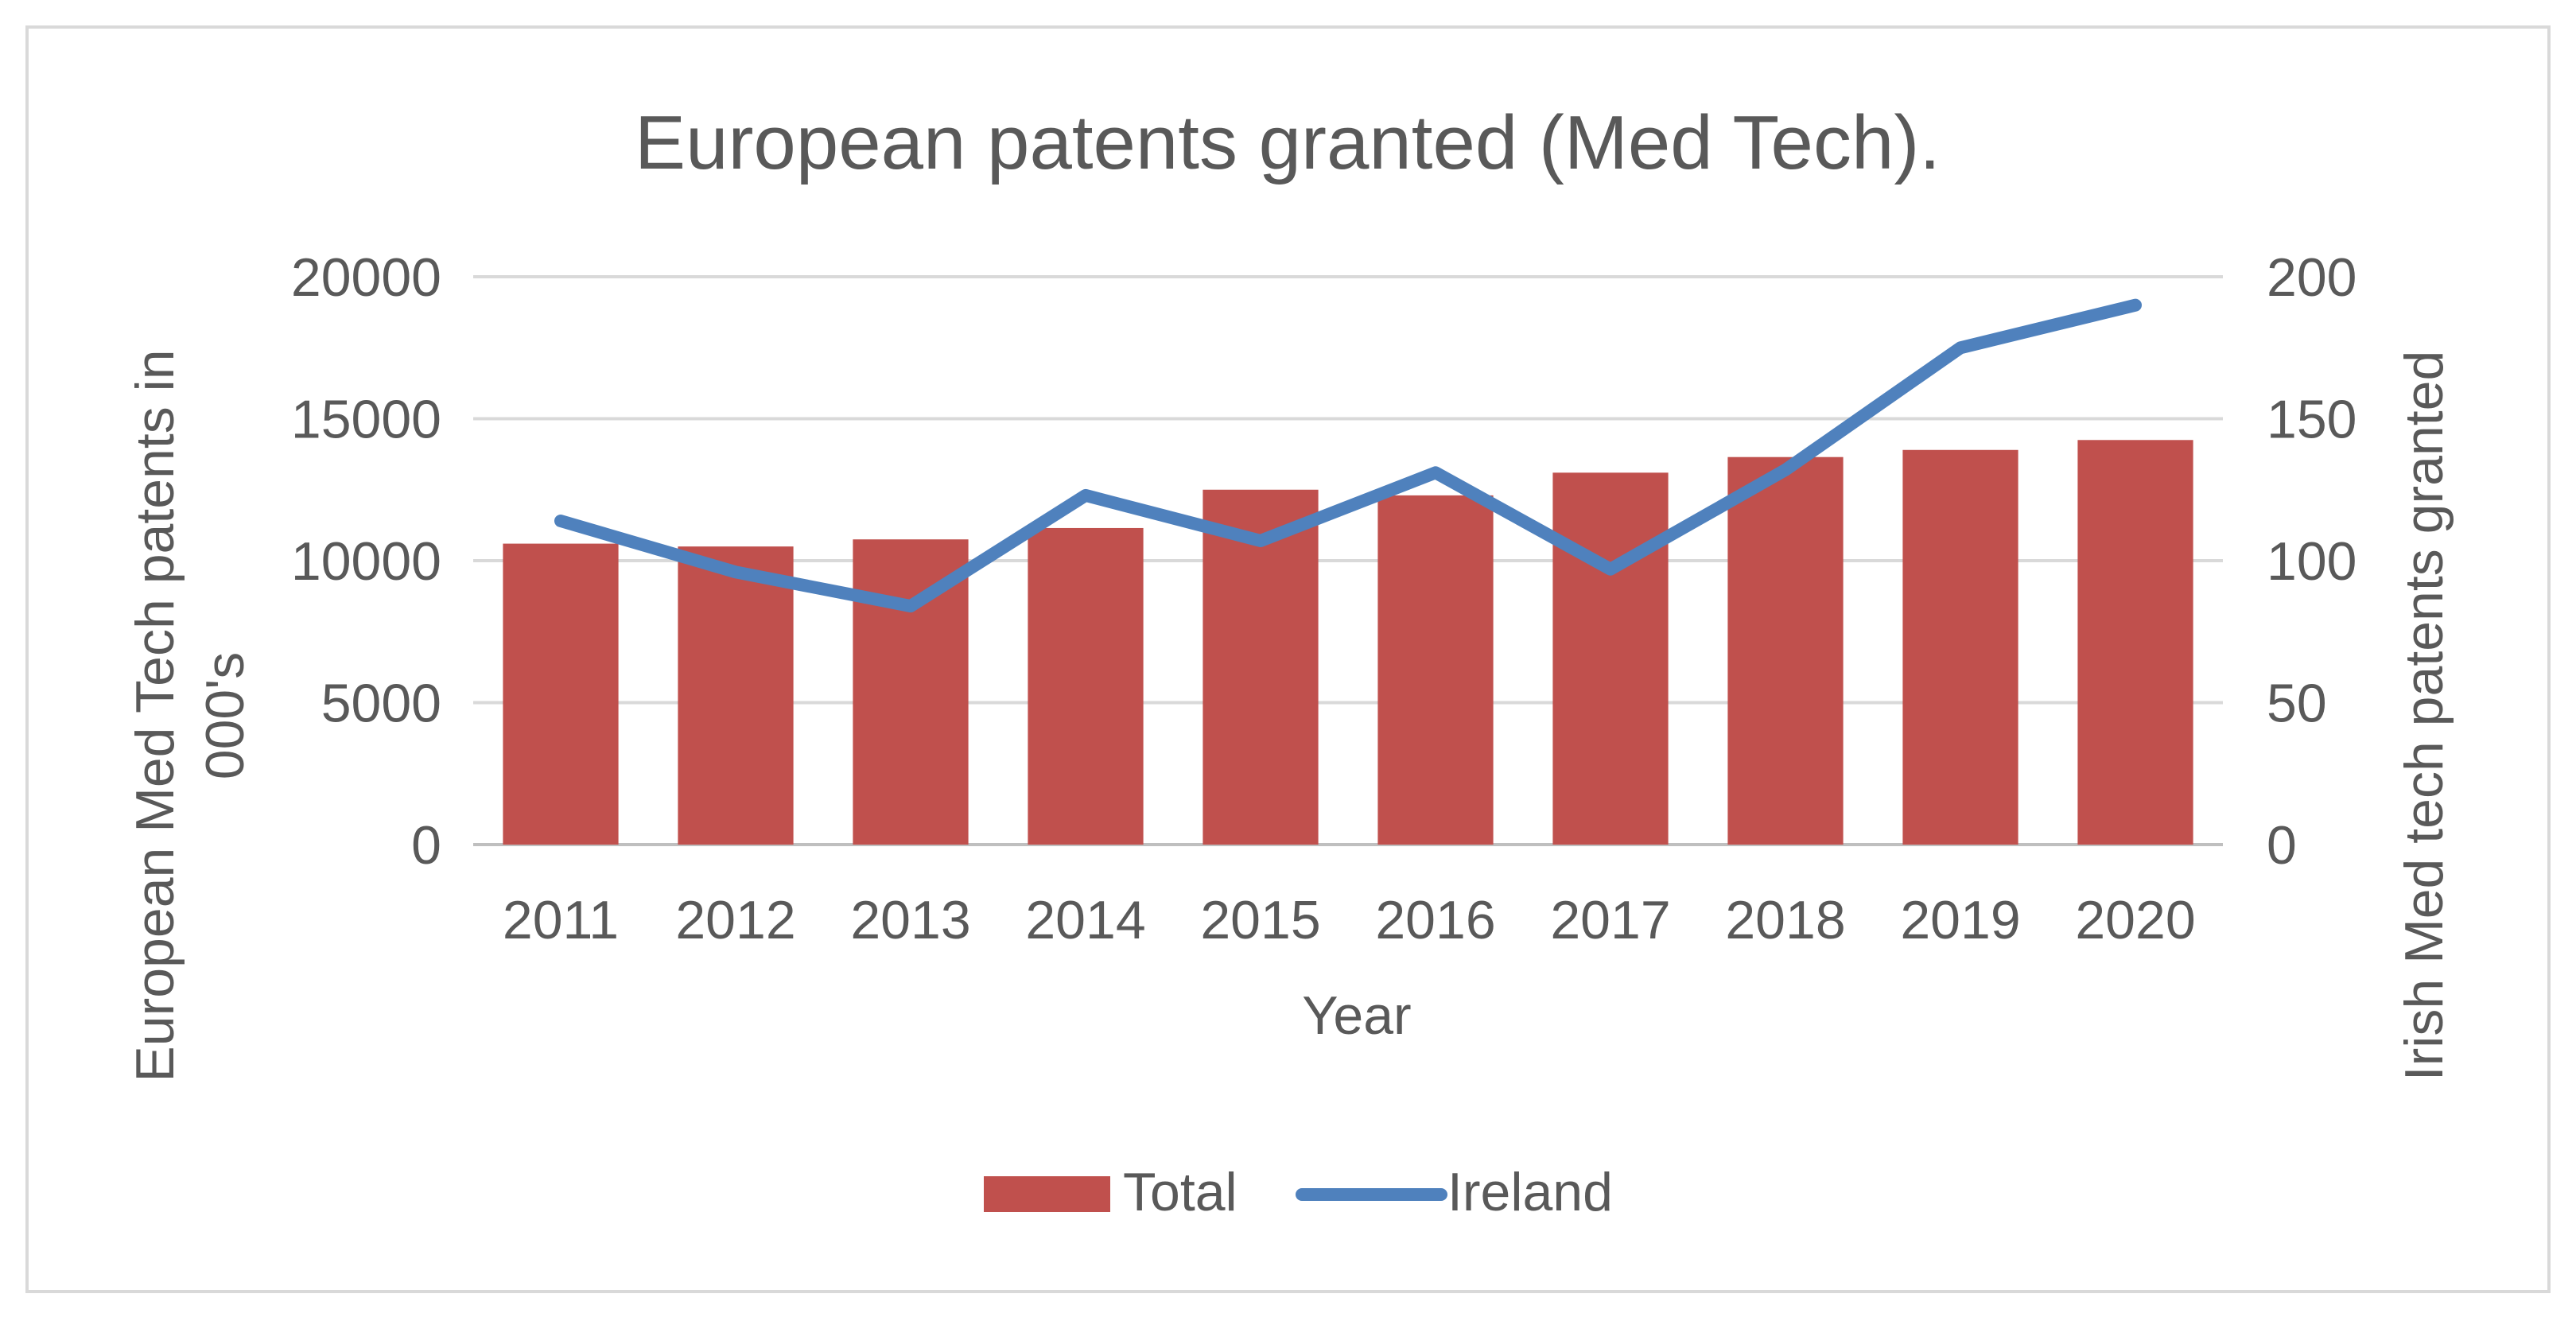 The image size is (2576, 1317). I want to click on x-tick-label: 2012, so click(735, 920).